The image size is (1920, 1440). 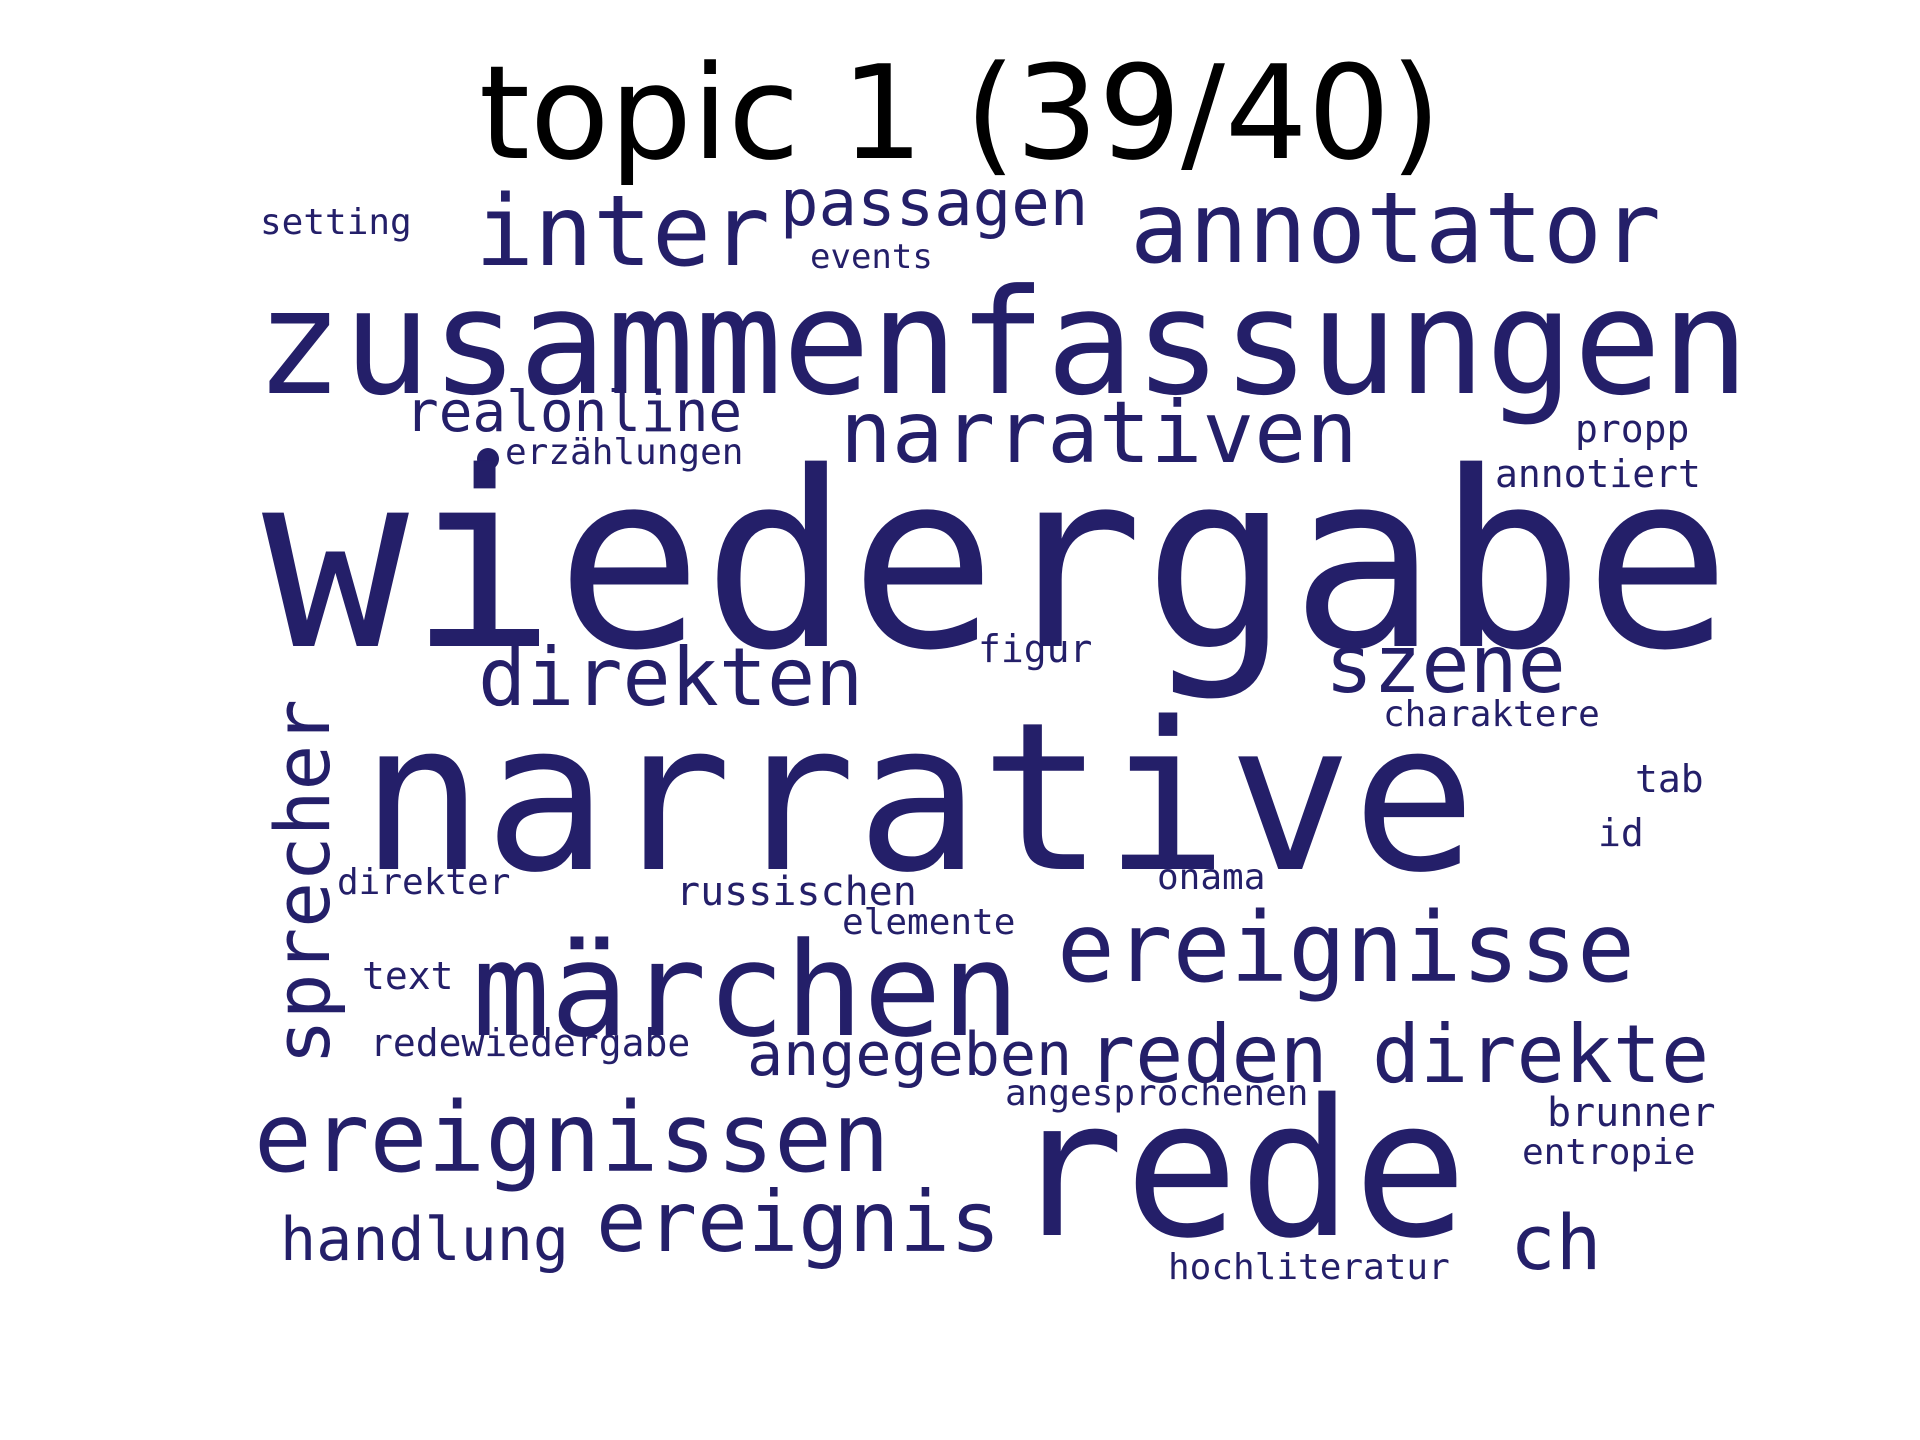 What do you see at coordinates (1621, 833) in the screenshot?
I see `word-id: id` at bounding box center [1621, 833].